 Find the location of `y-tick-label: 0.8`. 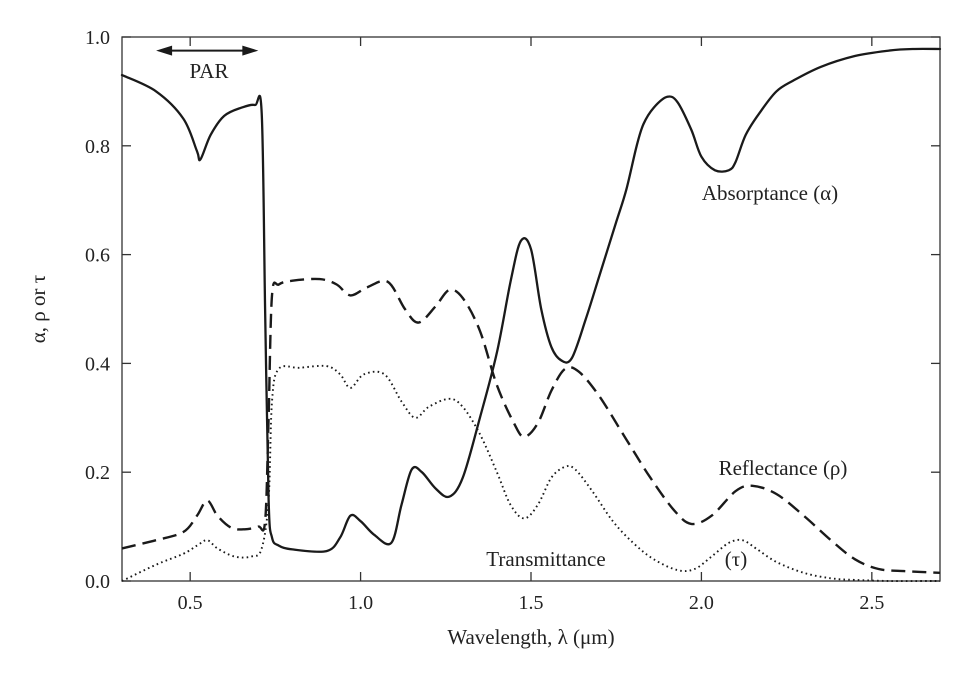

y-tick-label: 0.8 is located at coordinates (97, 147).